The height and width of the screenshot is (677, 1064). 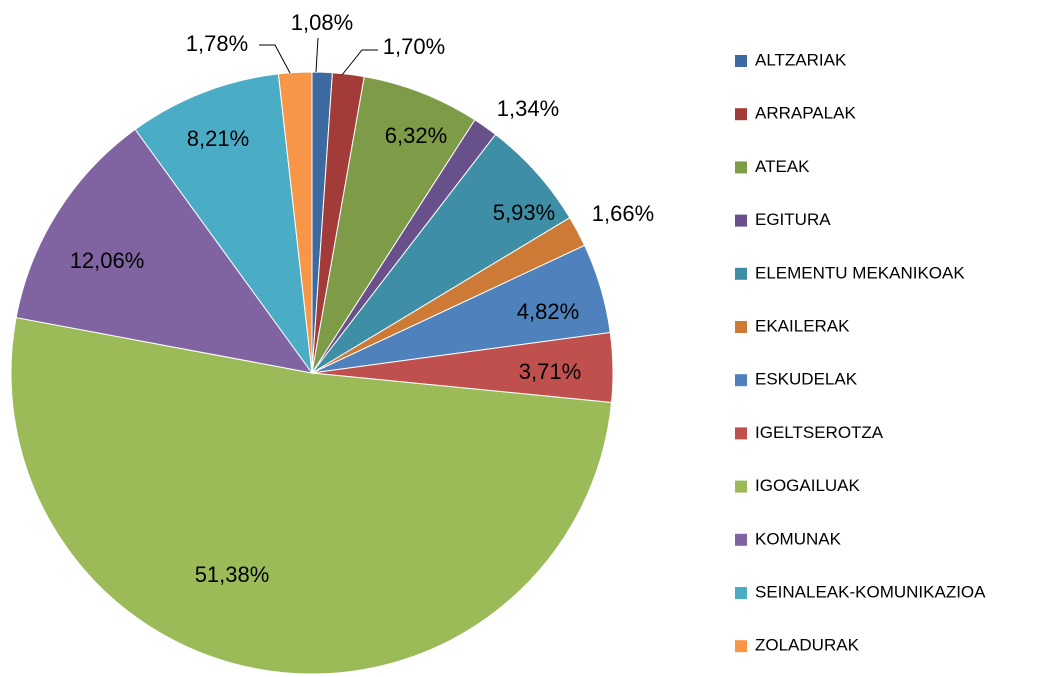 I want to click on legend-label: ESKUDELAK, so click(x=806, y=379).